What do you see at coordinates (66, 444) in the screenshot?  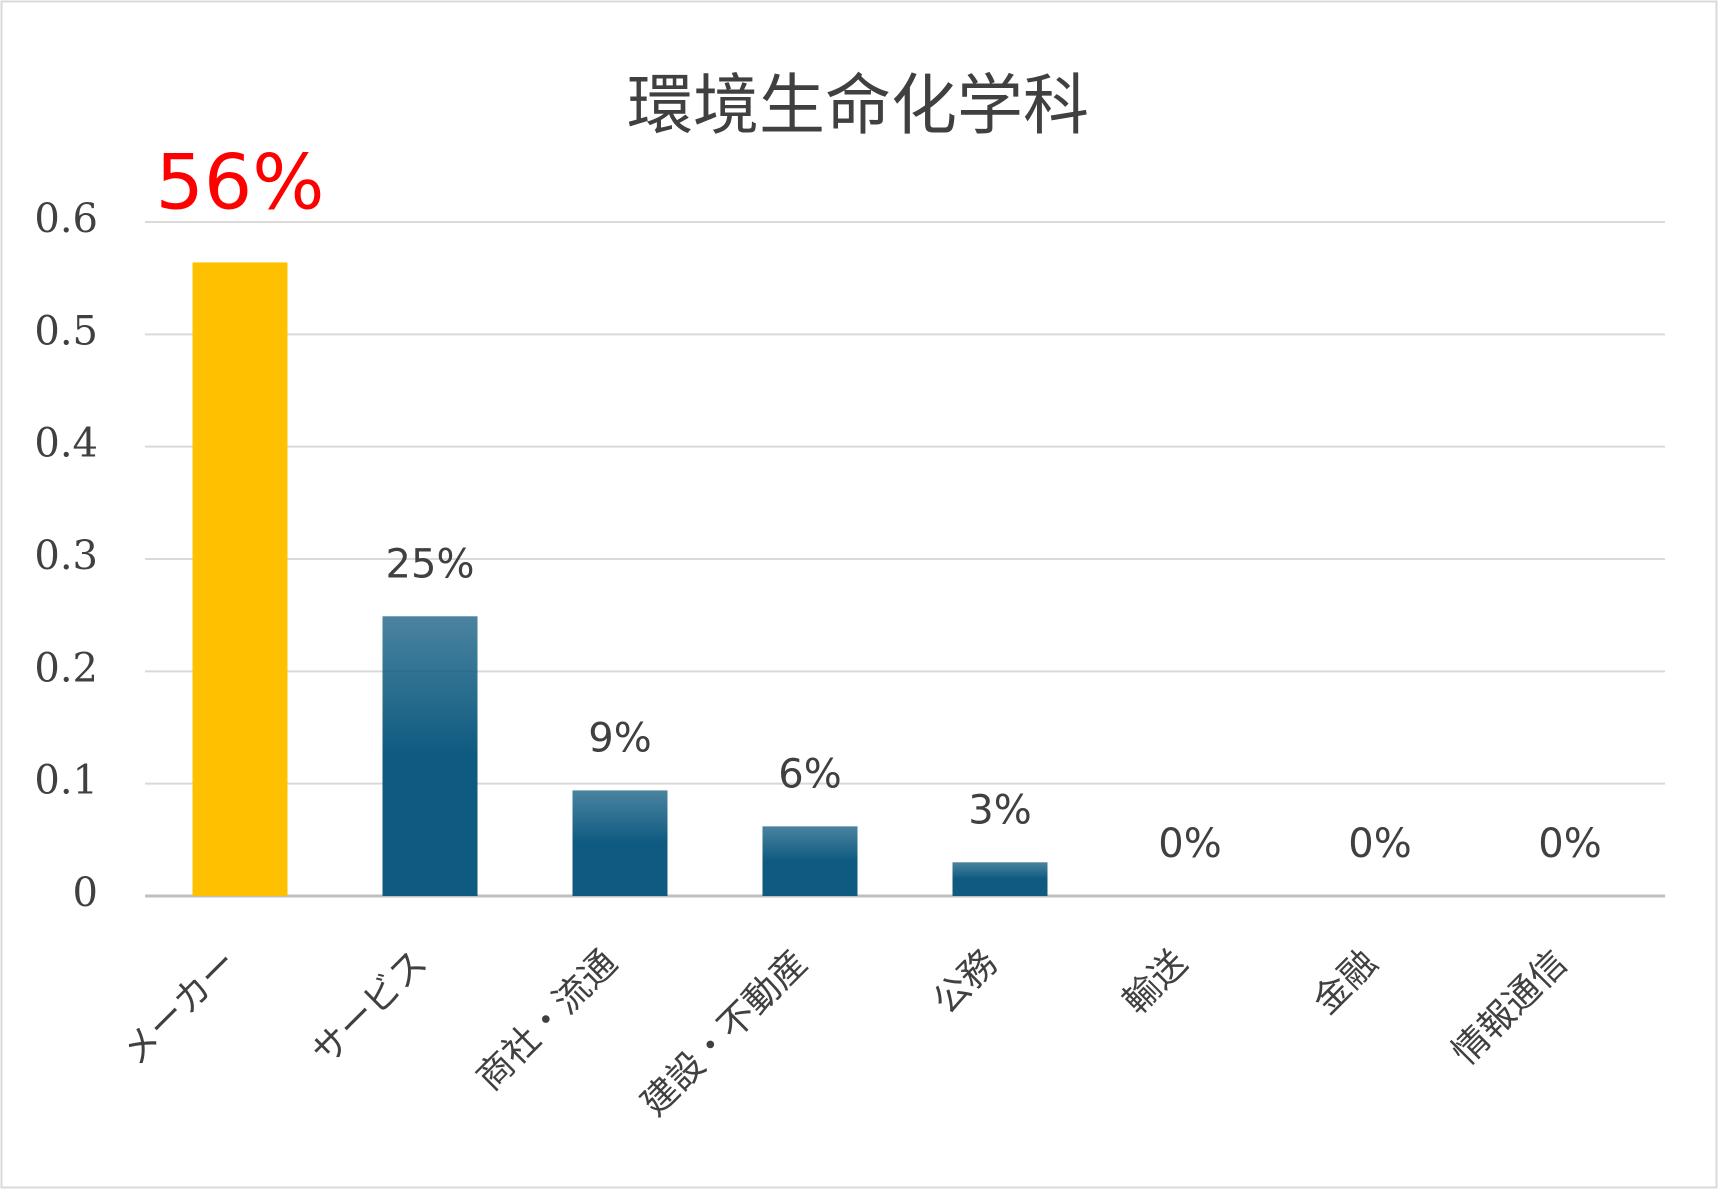 I see `y-tick-label: 0.4` at bounding box center [66, 444].